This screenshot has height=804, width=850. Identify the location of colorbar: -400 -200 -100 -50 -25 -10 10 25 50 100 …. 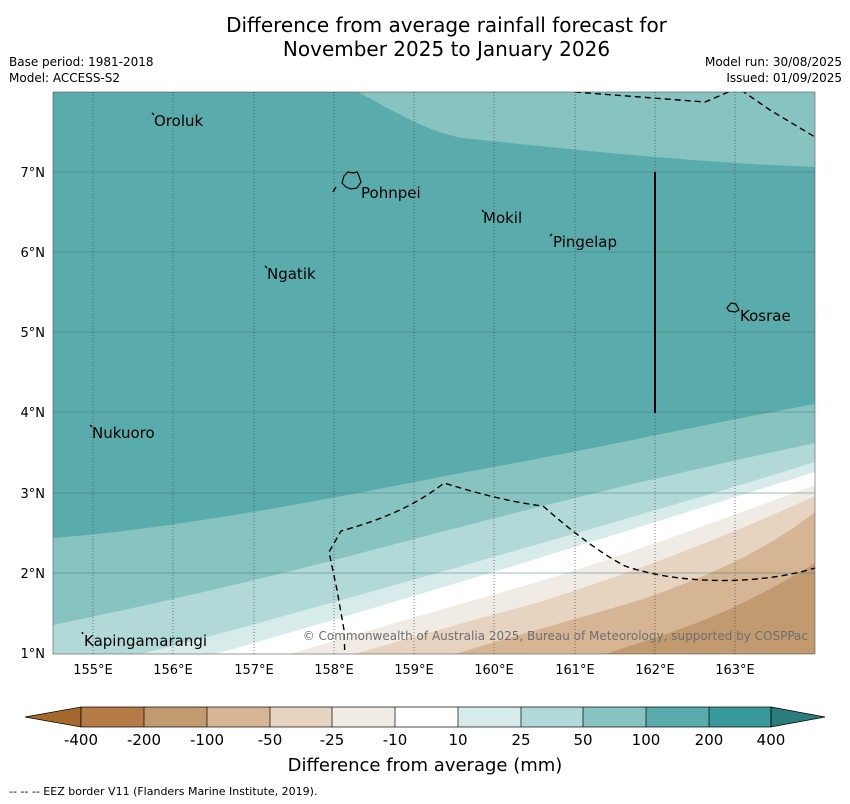
(425, 727).